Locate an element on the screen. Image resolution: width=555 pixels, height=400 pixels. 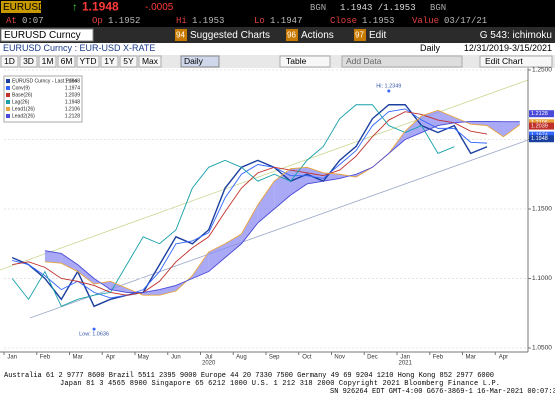
lo-label: Lo is located at coordinates (259, 21).